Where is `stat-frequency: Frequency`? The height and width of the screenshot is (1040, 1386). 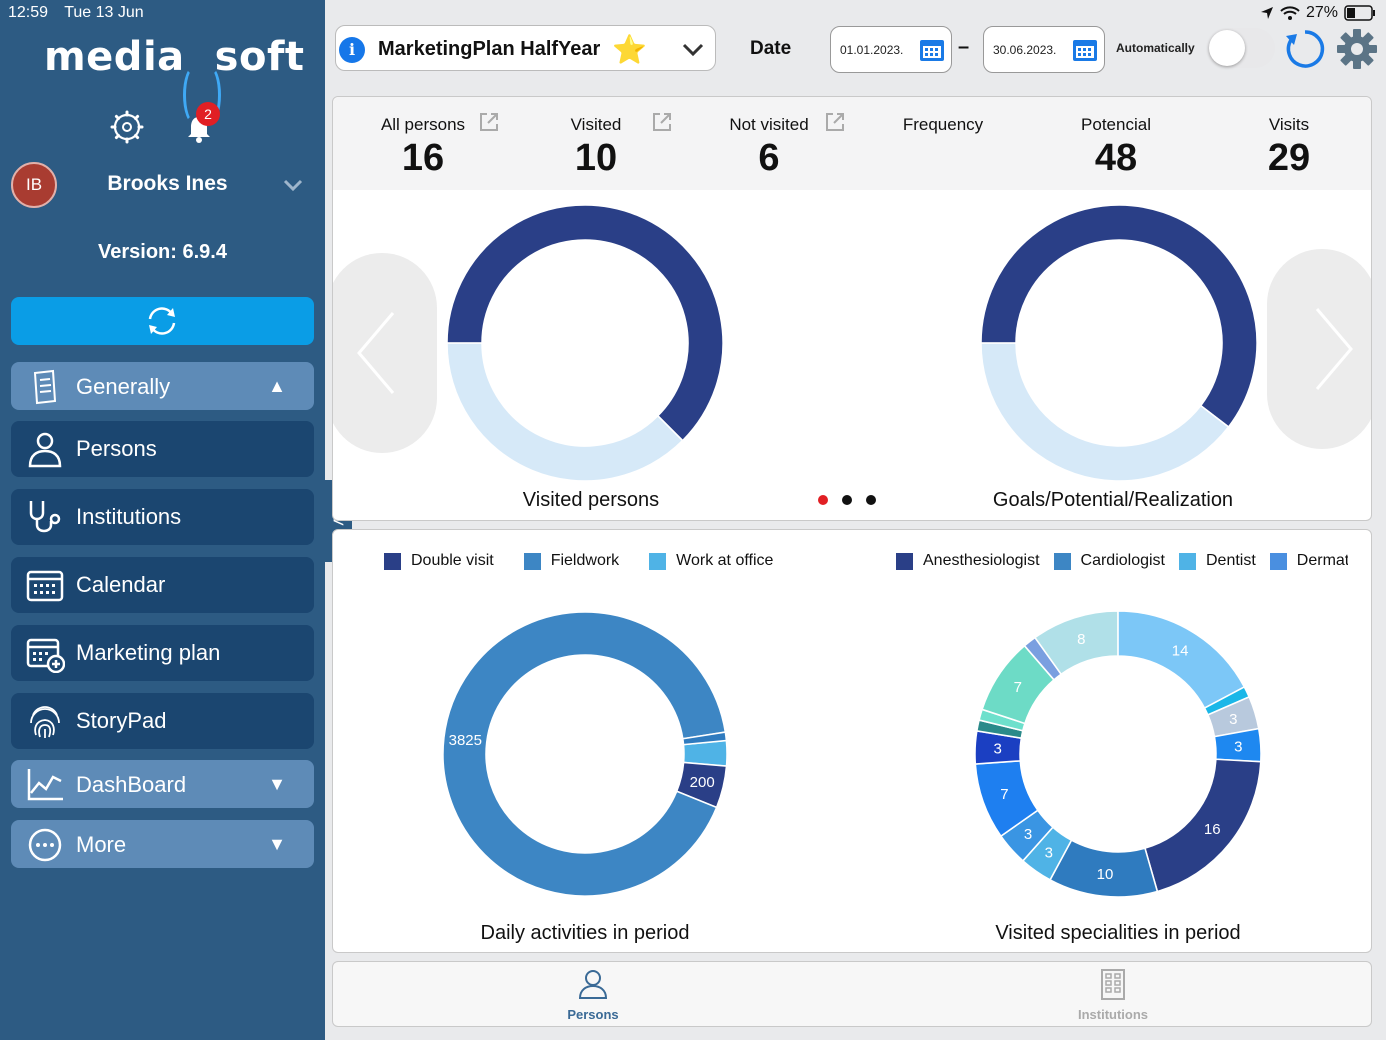
stat-frequency: Frequency is located at coordinates (943, 126).